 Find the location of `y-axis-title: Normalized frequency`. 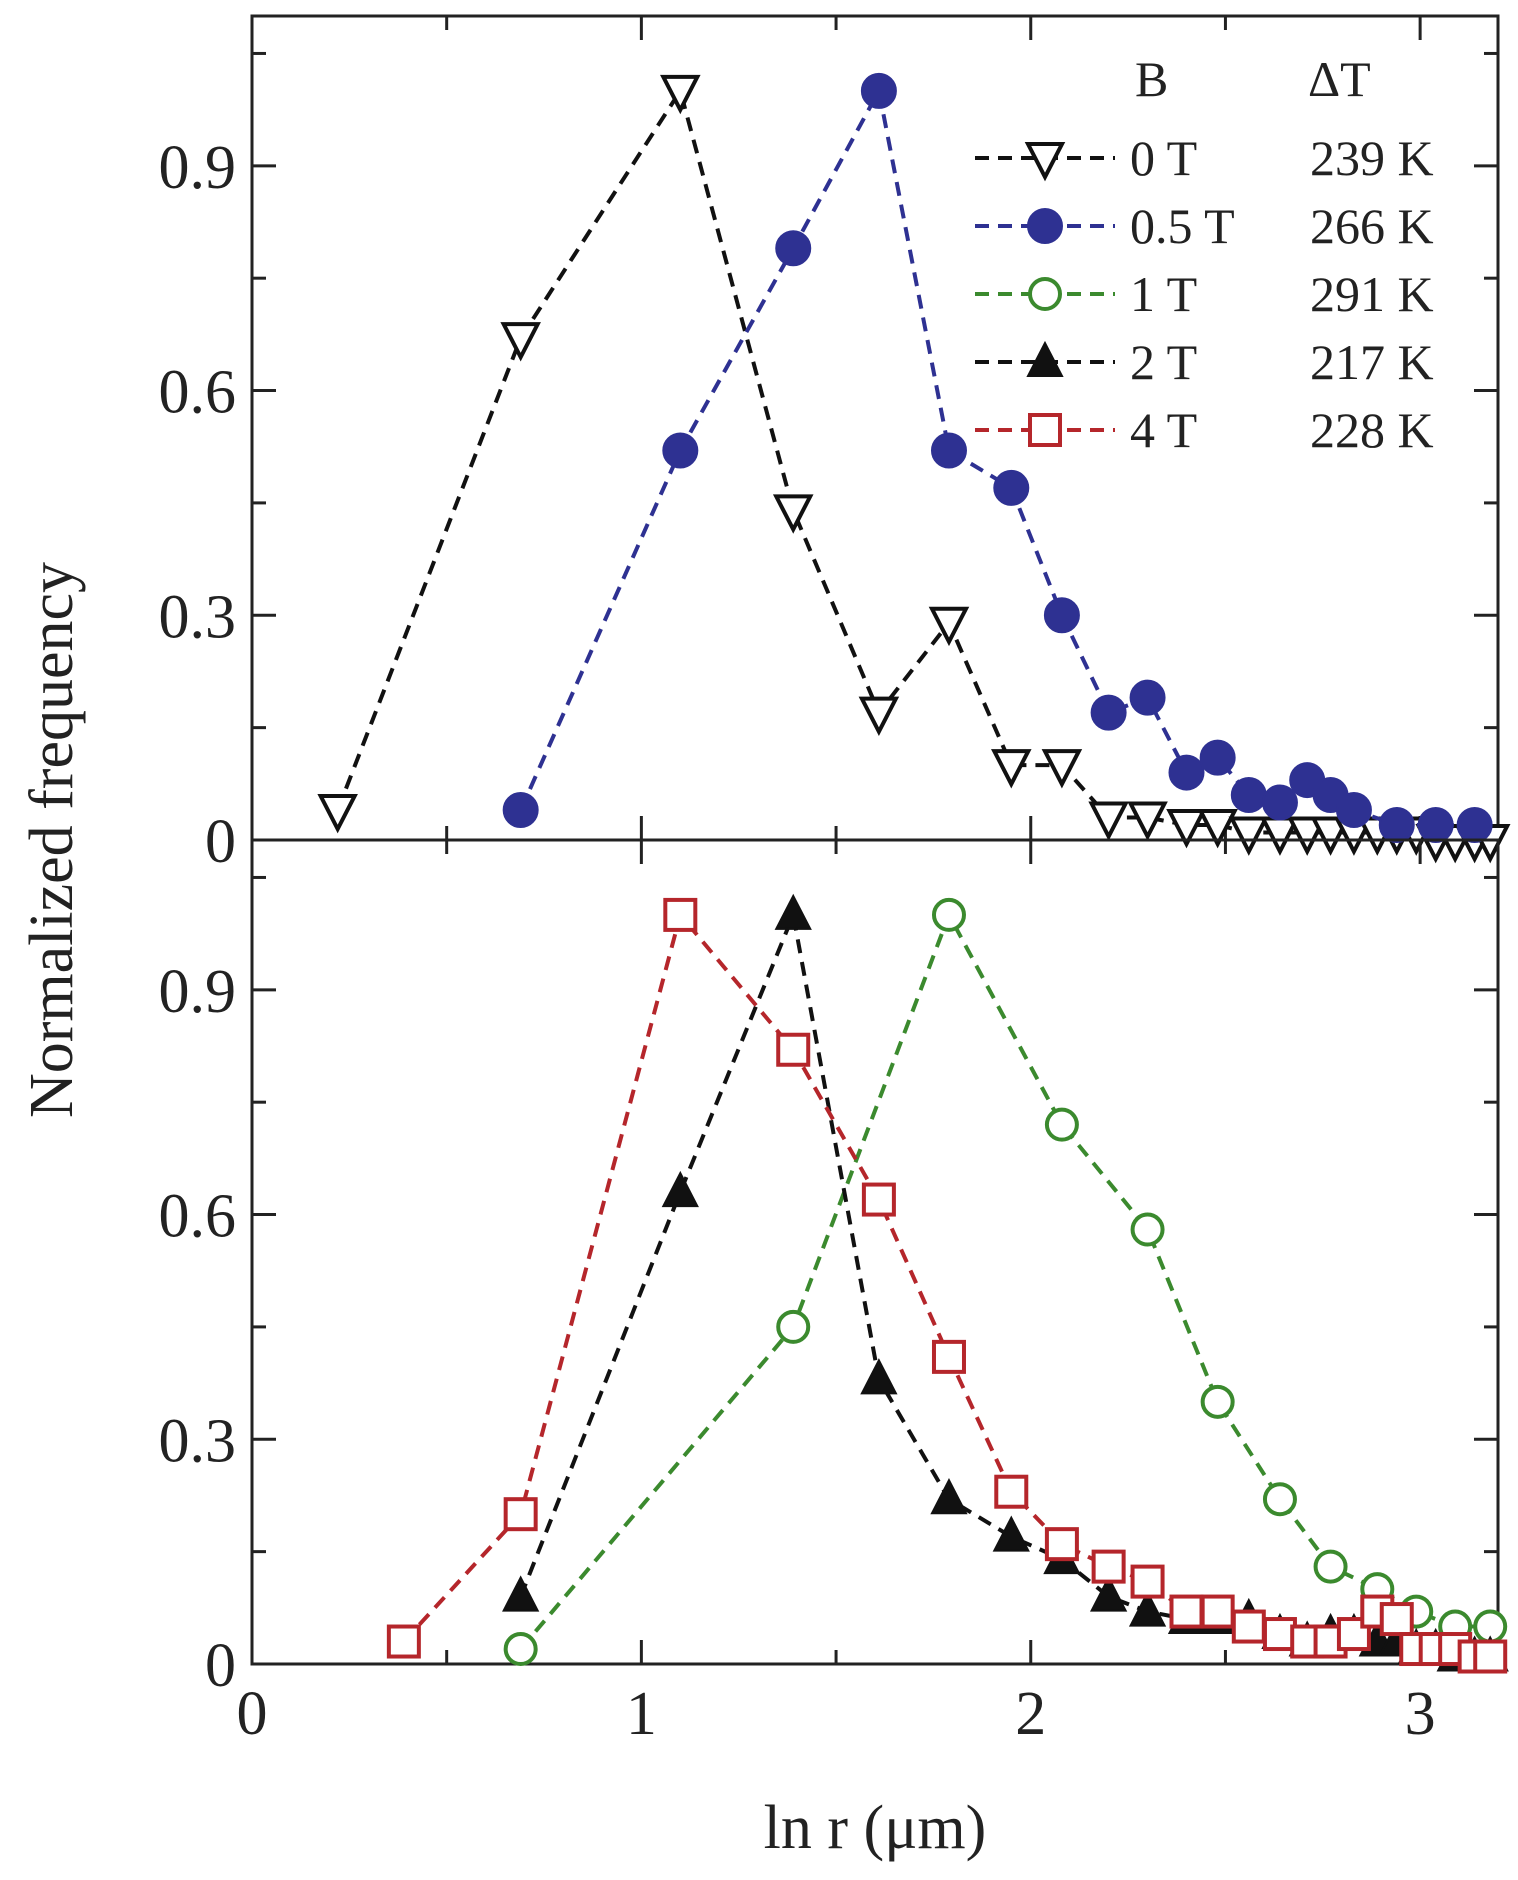

y-axis-title: Normalized frequency is located at coordinates (52, 840).